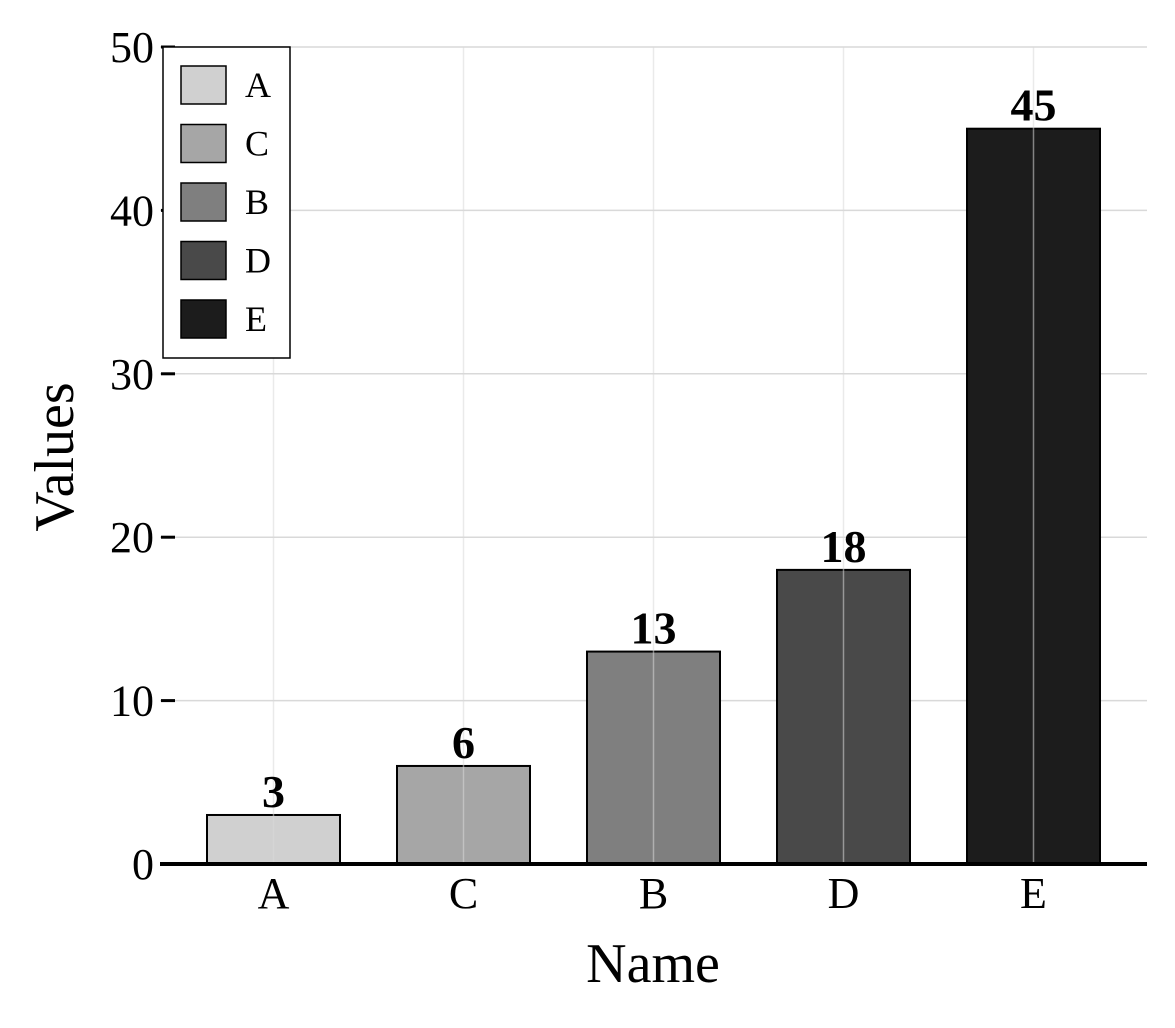 Image resolution: width=1175 pixels, height=1028 pixels. What do you see at coordinates (844, 893) in the screenshot?
I see `x-tick-label-D: D` at bounding box center [844, 893].